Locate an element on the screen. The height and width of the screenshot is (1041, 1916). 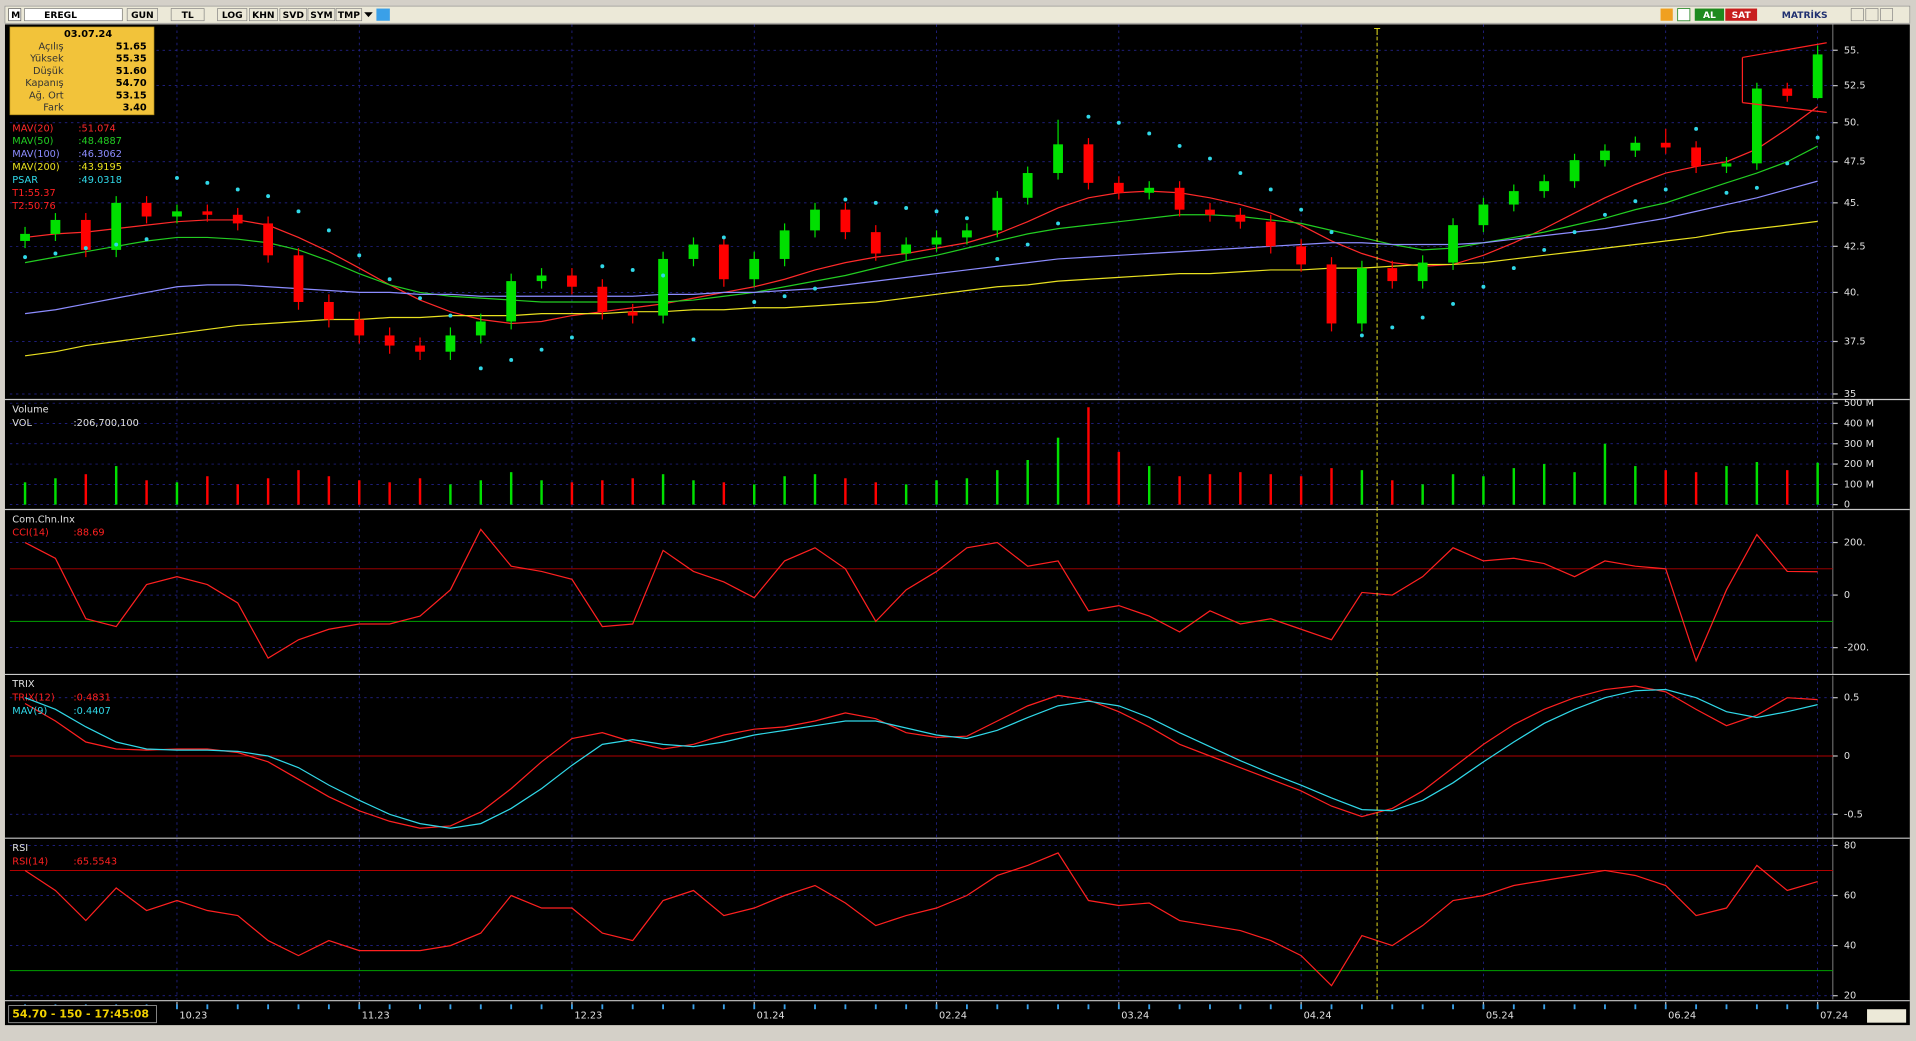
status: 54.70 - 150 - 17:45:08 is located at coordinates (80, 1014).